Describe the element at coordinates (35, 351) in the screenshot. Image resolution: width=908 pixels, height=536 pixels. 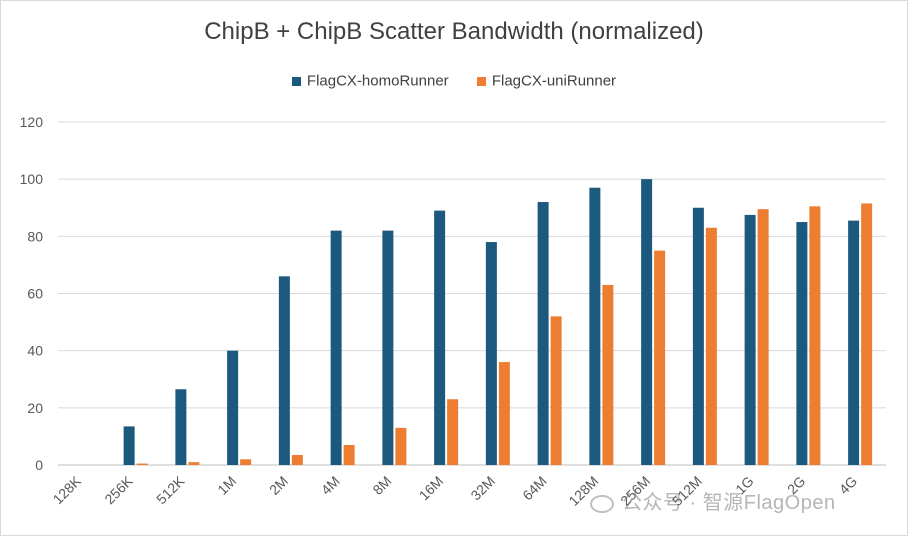
I see `y-tick-label: 40` at that location.